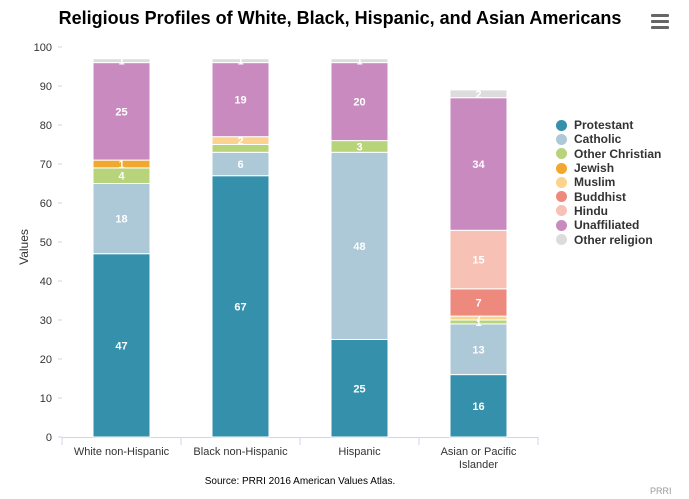  I want to click on y-tick-label: 100, so click(43, 48).